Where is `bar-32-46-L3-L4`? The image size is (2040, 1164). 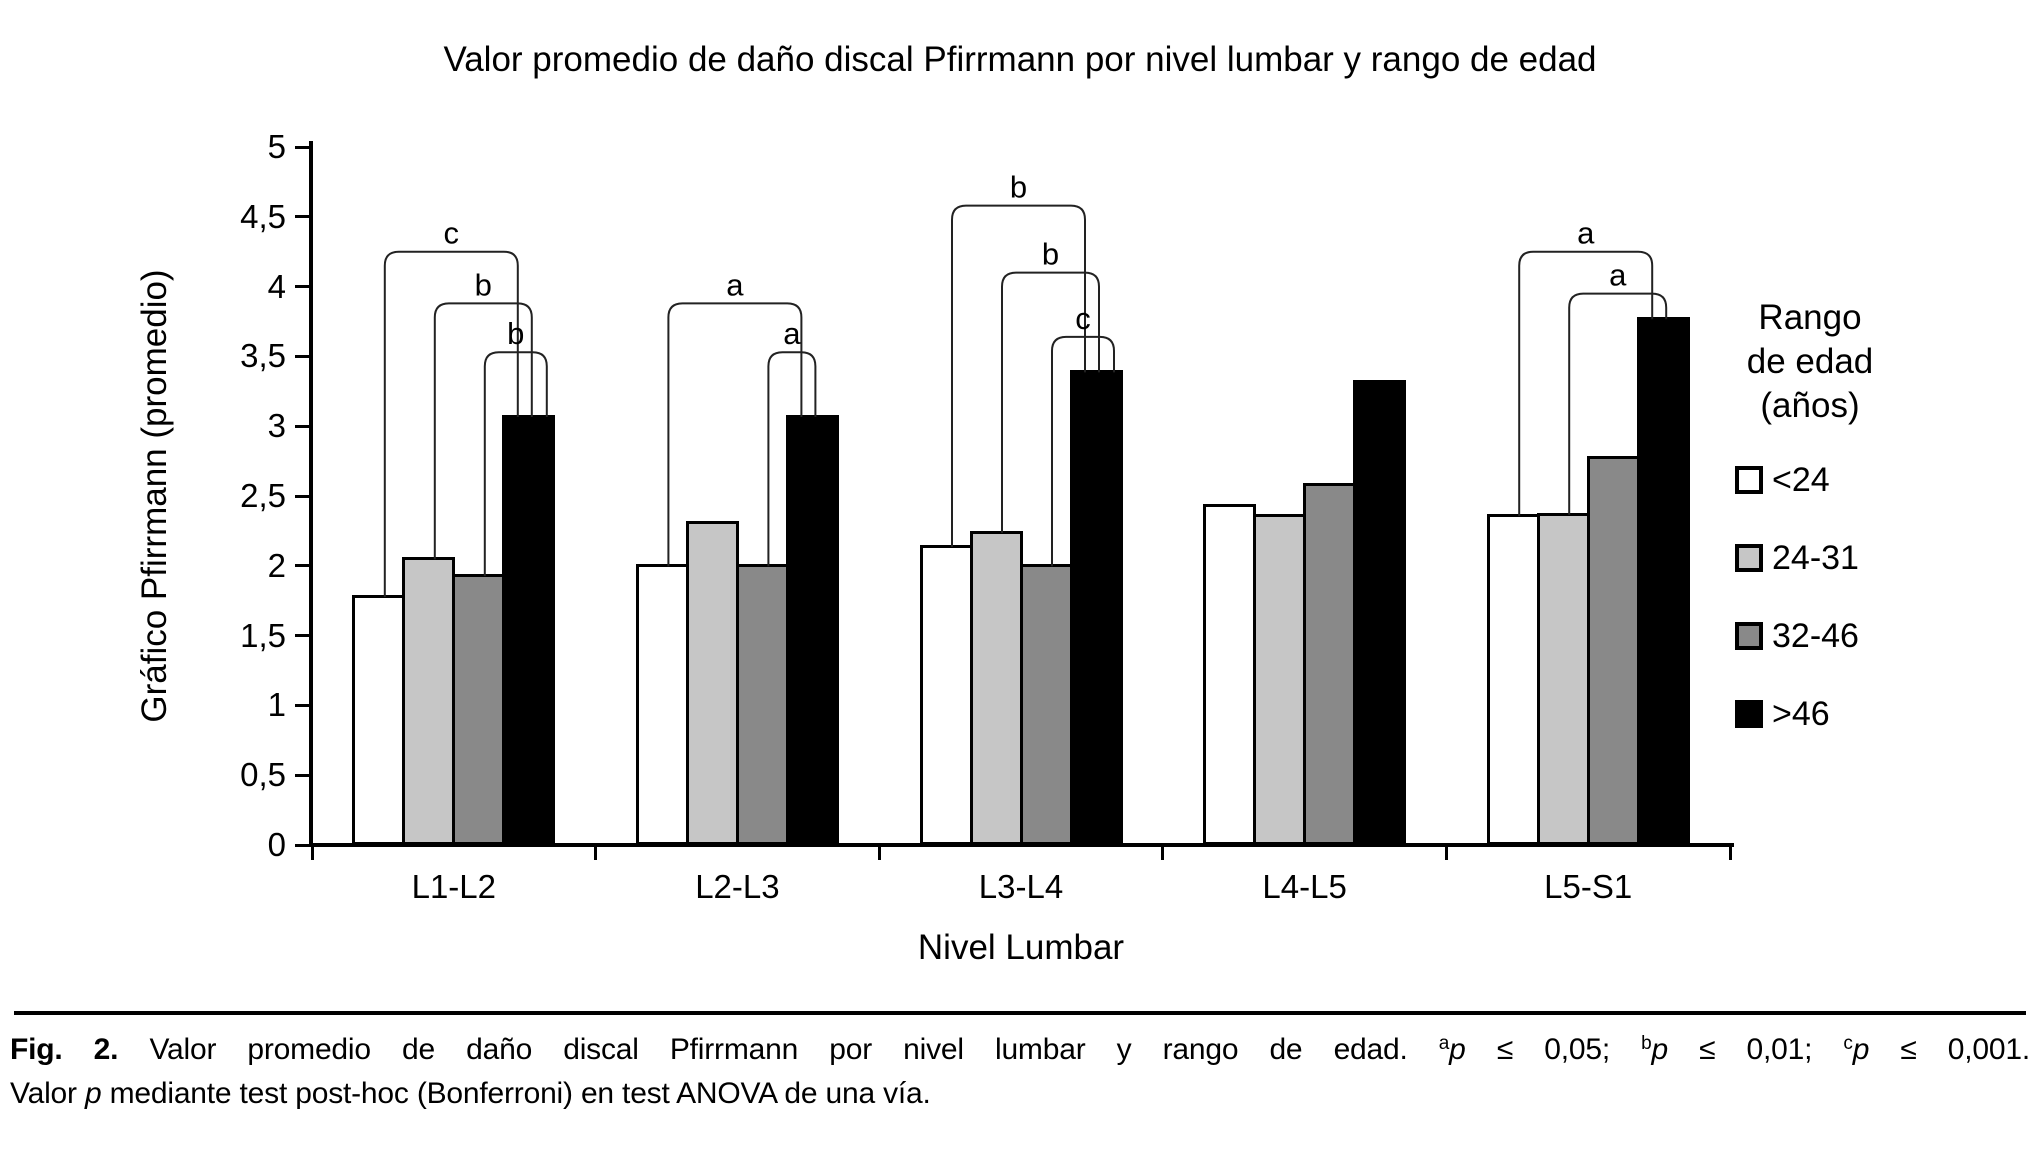 bar-32-46-L3-L4 is located at coordinates (1046, 704).